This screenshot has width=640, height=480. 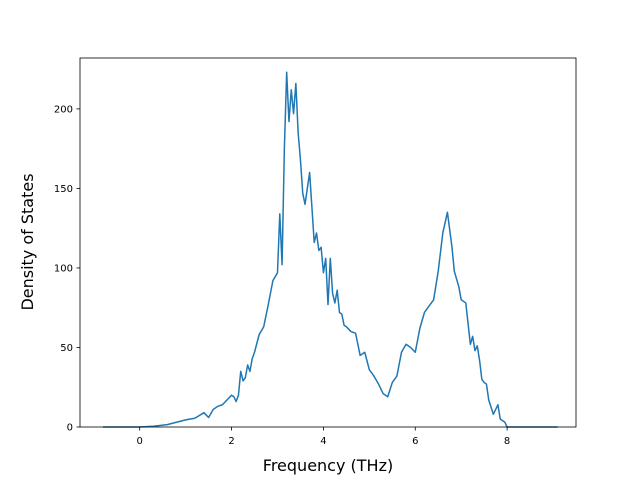 I want to click on x-tick-label: 8, so click(x=507, y=441).